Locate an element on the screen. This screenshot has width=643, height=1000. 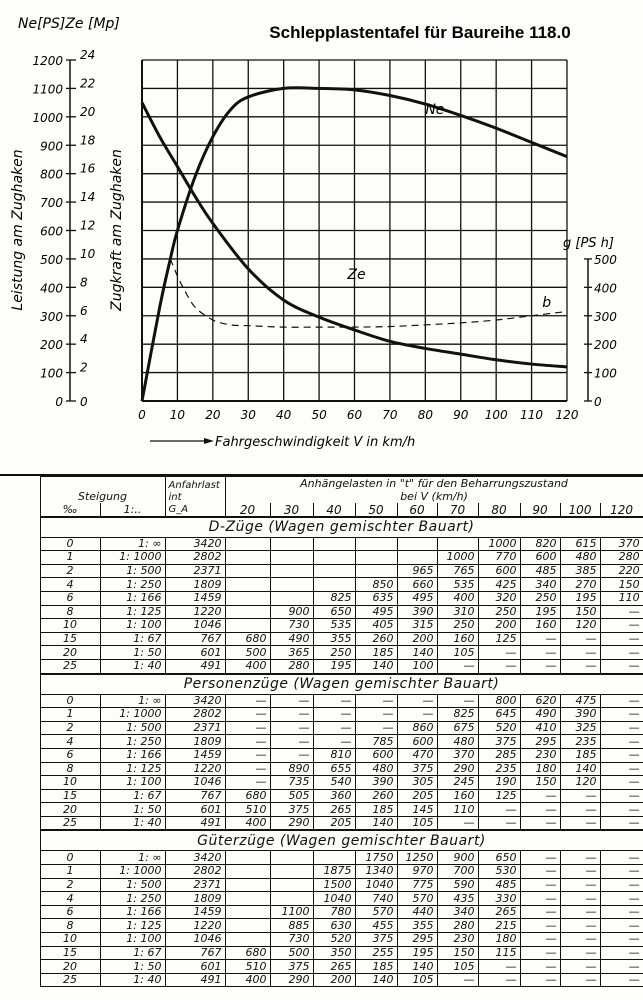
trailing-load-cell: 1000 is located at coordinates (457, 557).